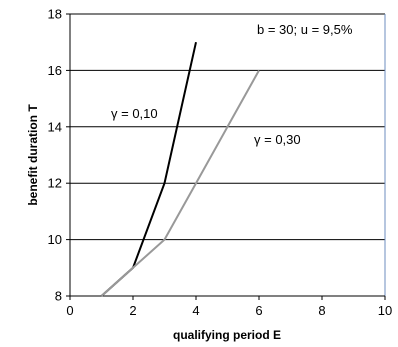  Describe the element at coordinates (55, 183) in the screenshot. I see `y-tick-label: 12` at that location.